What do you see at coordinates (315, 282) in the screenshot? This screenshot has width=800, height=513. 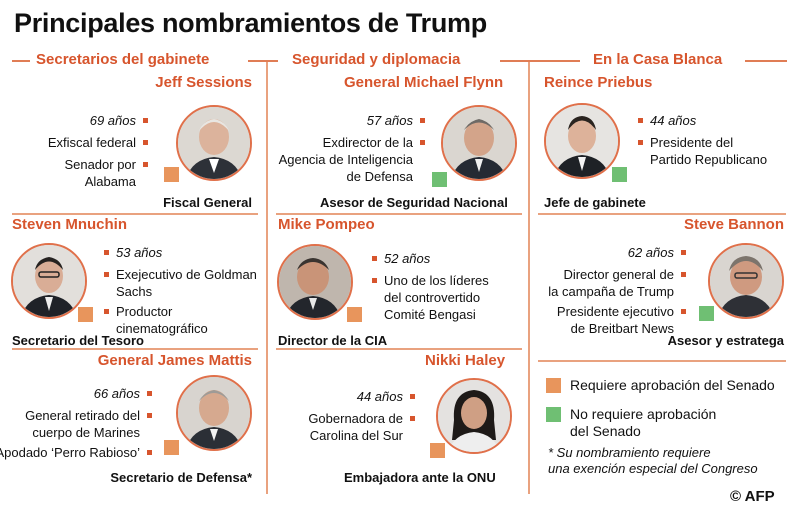 I see `portrait-photo-pompeo` at bounding box center [315, 282].